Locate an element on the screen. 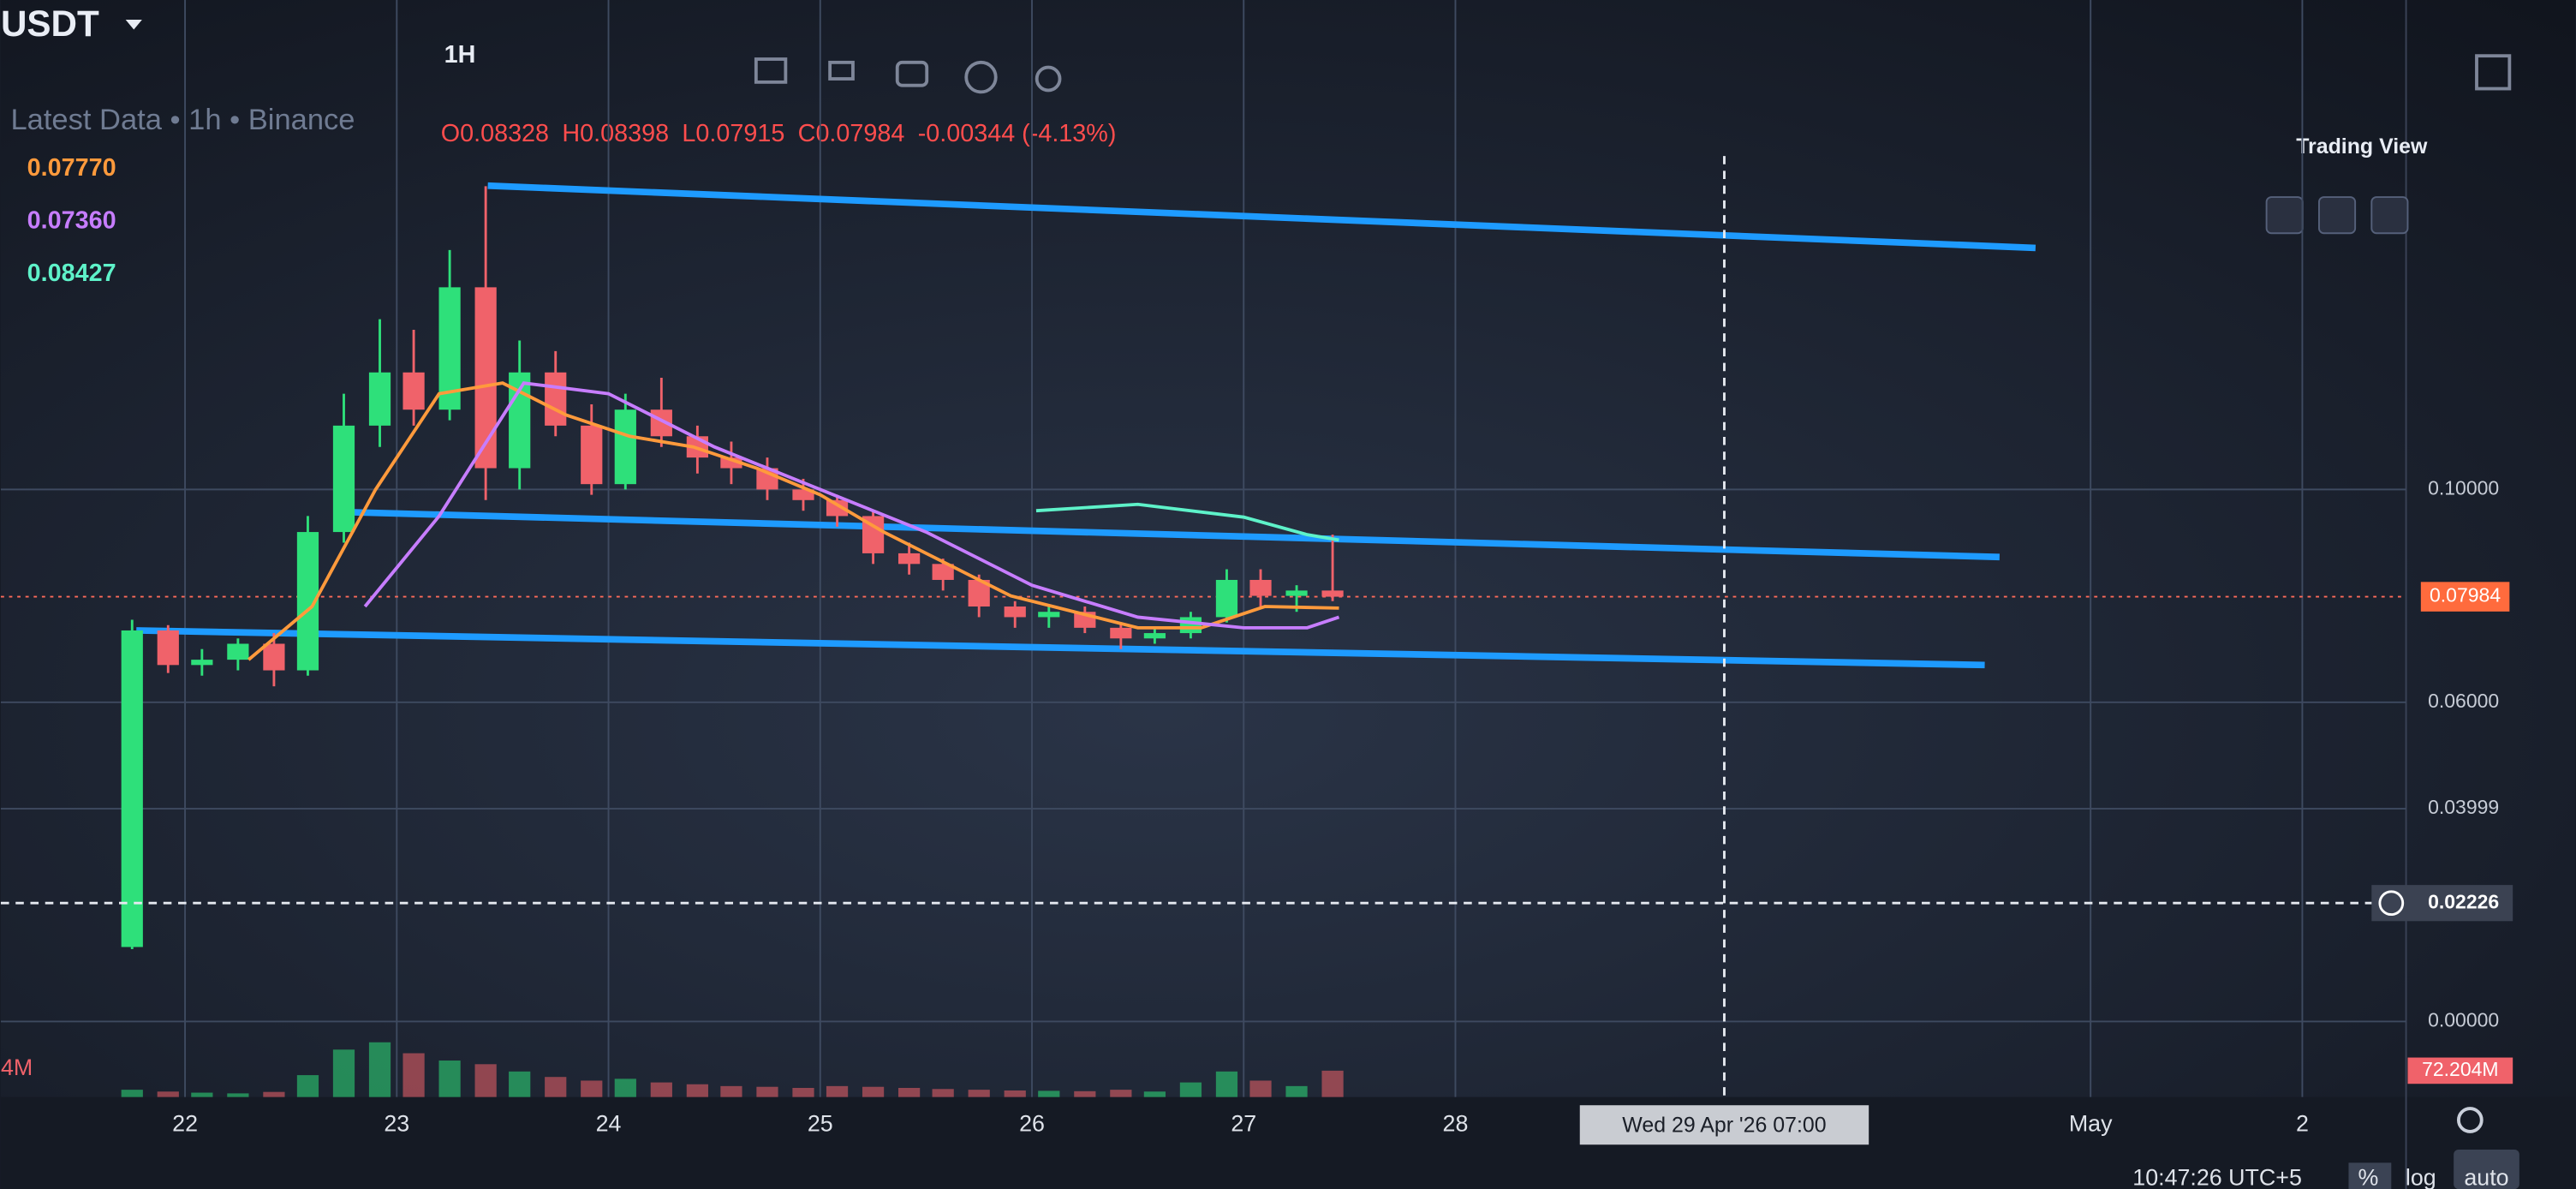 Image resolution: width=2576 pixels, height=1189 pixels. indicator-value: 0.07770 is located at coordinates (72, 168).